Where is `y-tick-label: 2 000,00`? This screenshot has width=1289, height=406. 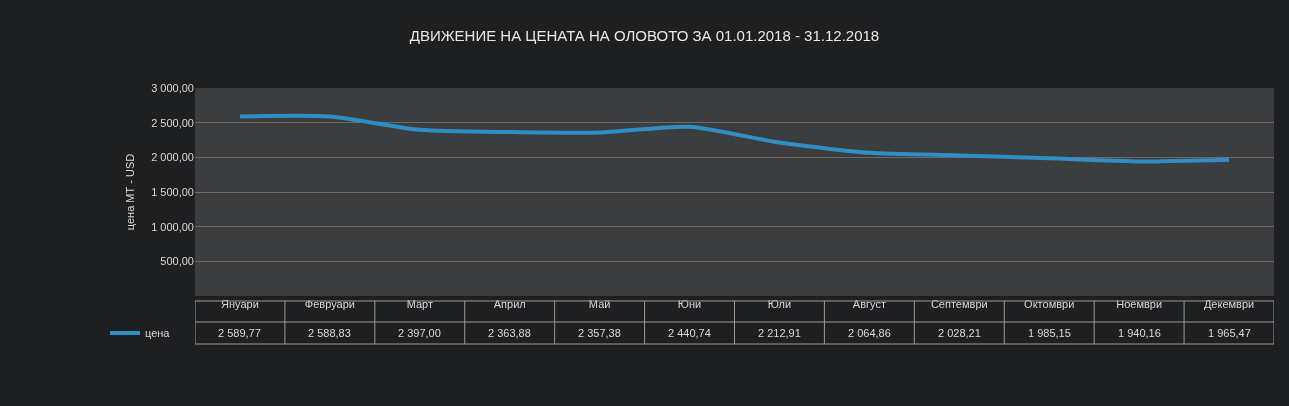
y-tick-label: 2 000,00 is located at coordinates (172, 157).